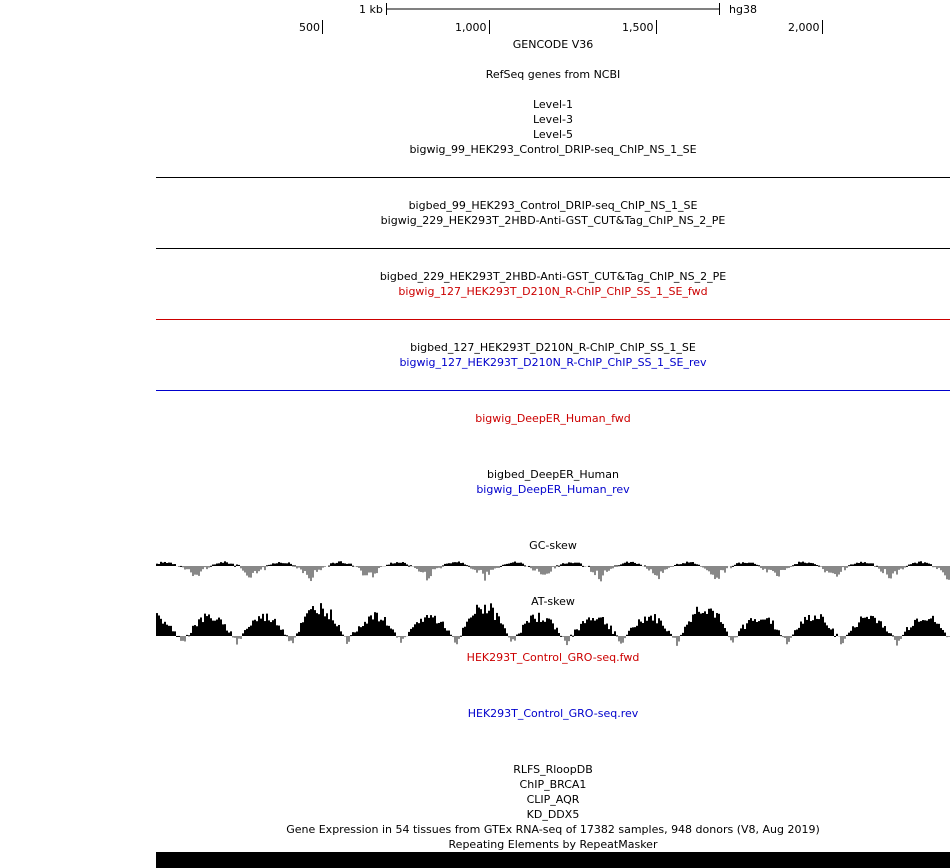  What do you see at coordinates (553, 657) in the screenshot?
I see `track-label-gro-seq-fwd: HEK293T_Control_GRO-seq.fwd` at bounding box center [553, 657].